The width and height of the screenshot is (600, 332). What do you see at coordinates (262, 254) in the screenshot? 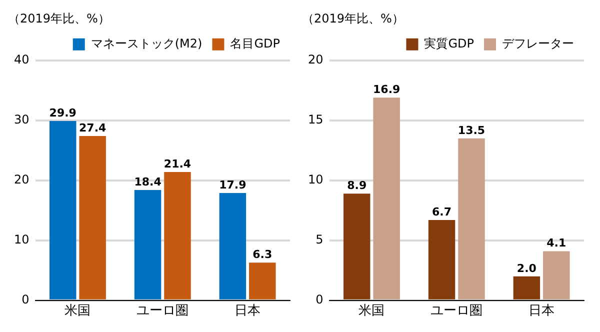
I see `data-label: 6.3` at bounding box center [262, 254].